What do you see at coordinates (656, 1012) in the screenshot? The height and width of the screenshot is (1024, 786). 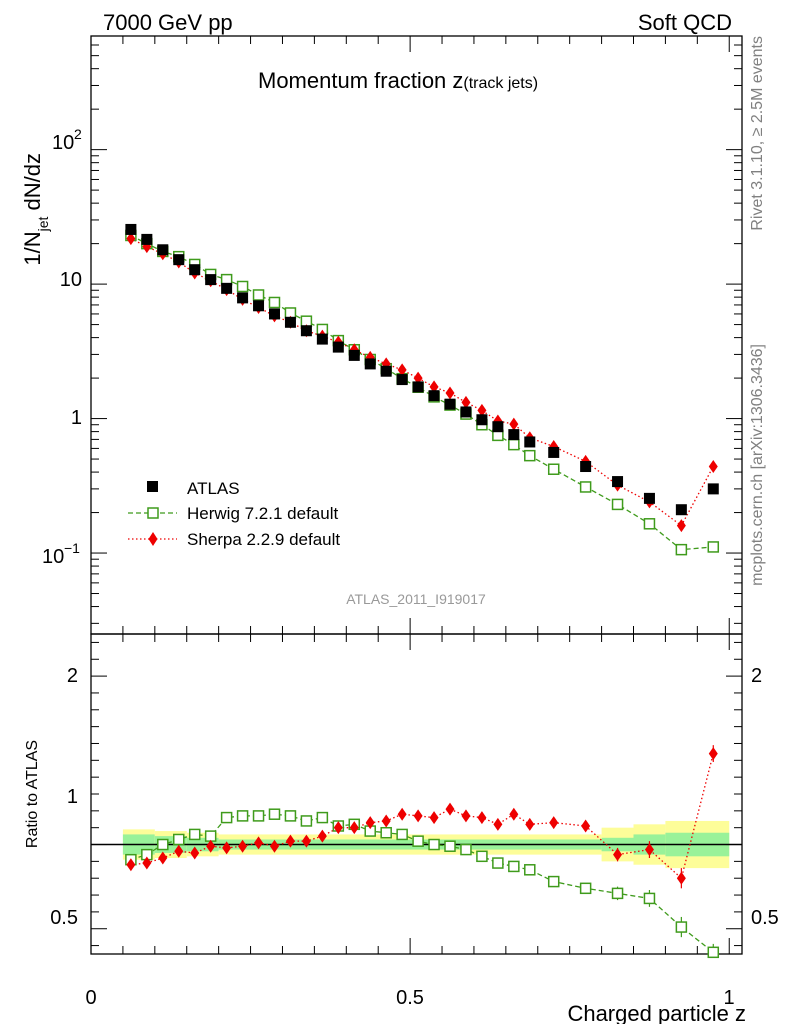 I see `x-axis-title: Charged particle z` at bounding box center [656, 1012].